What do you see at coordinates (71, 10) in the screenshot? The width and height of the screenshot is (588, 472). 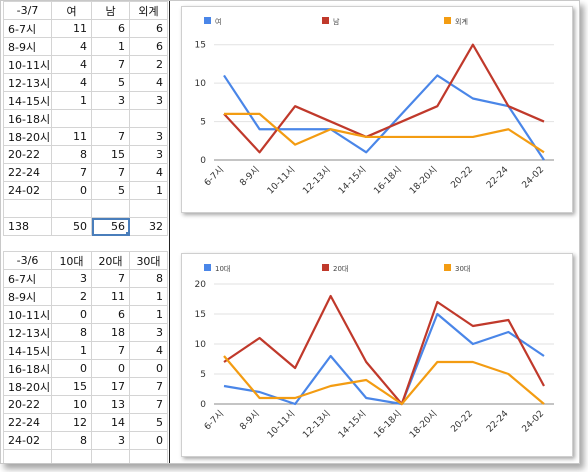 I see `header-cell: 여` at bounding box center [71, 10].